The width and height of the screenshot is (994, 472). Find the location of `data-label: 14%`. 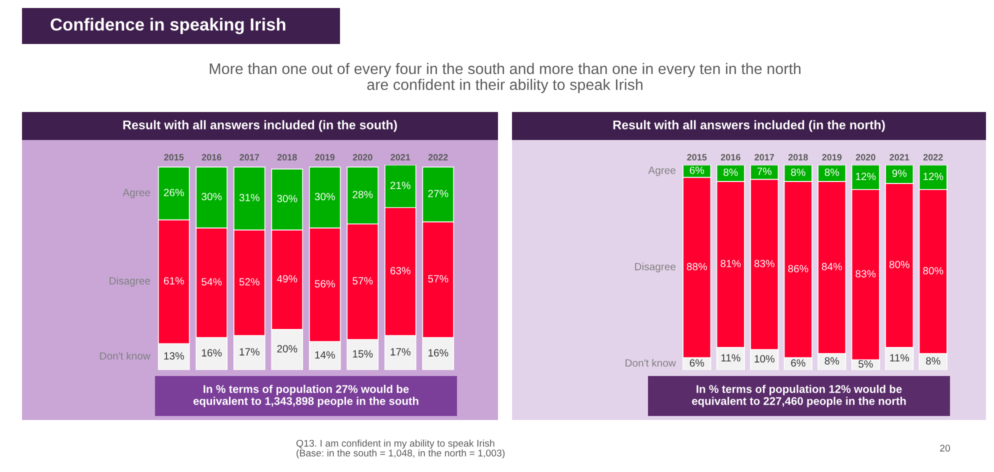

data-label: 14% is located at coordinates (325, 355).